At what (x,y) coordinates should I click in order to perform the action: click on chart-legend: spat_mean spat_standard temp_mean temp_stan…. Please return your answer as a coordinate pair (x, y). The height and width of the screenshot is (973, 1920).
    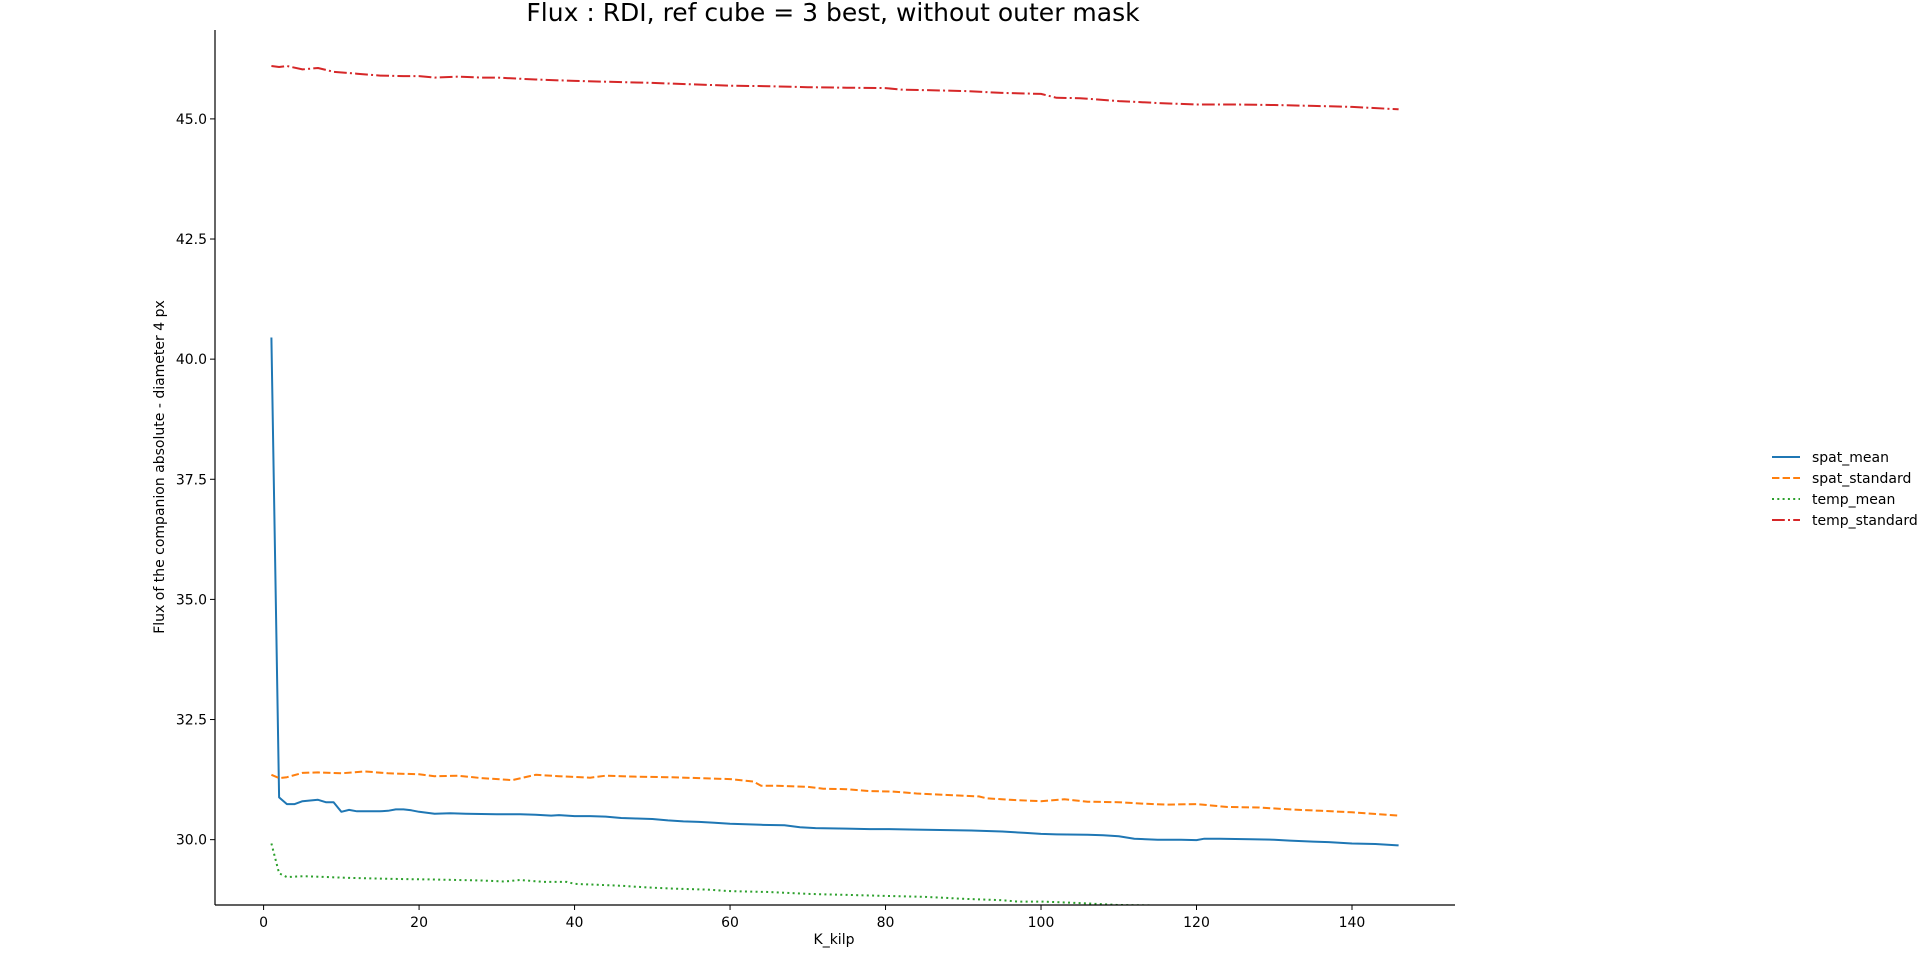
    Looking at the image, I should click on (1845, 489).